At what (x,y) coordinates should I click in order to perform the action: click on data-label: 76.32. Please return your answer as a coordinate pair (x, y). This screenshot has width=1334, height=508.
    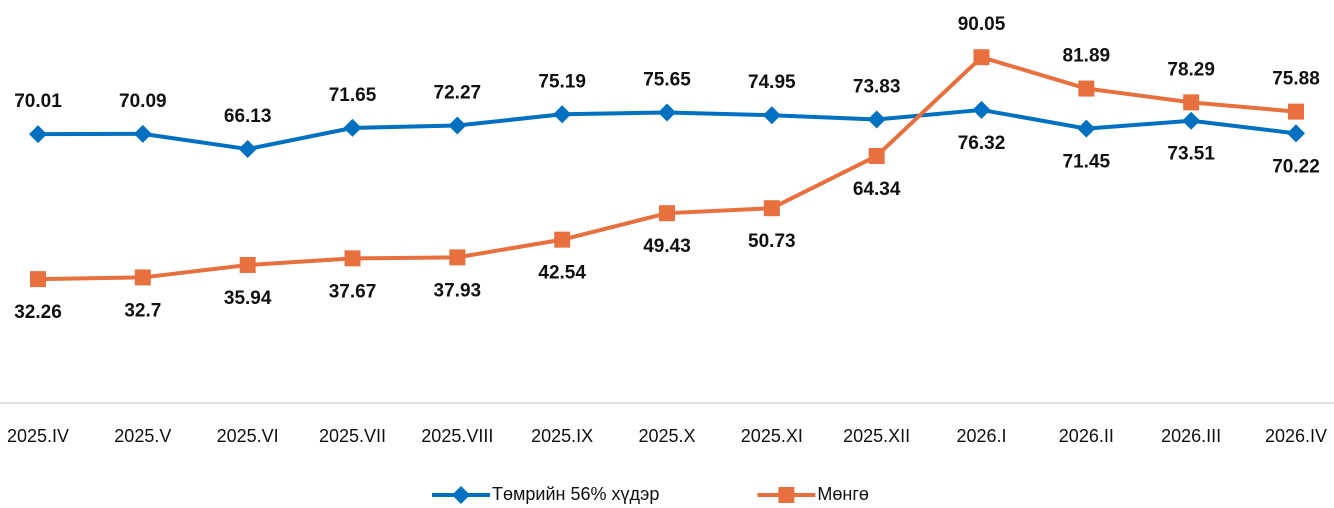
    Looking at the image, I should click on (982, 143).